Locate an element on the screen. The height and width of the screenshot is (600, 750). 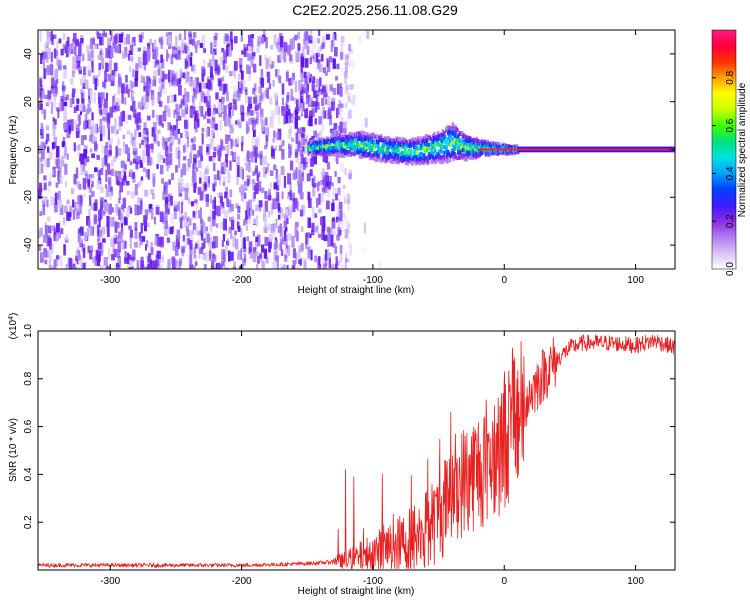
y-tick-label: 0.6 is located at coordinates (28, 426).